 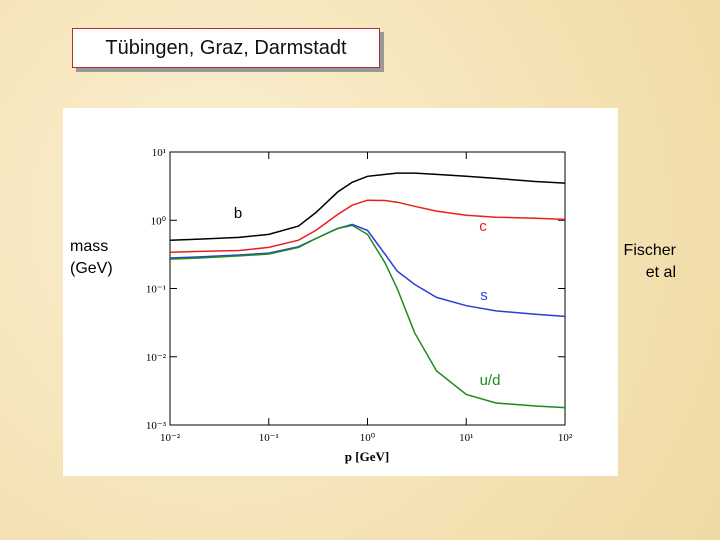 I want to click on y-tick-label: 10¹, so click(x=159, y=153).